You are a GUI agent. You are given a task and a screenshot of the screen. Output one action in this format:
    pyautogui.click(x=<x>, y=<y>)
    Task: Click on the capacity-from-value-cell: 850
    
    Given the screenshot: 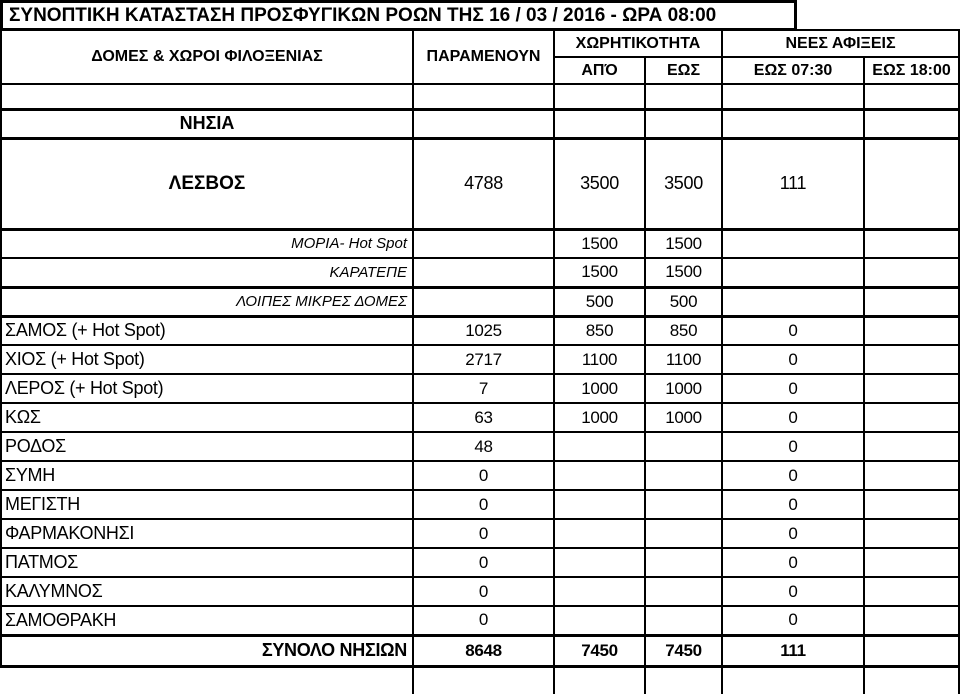 What is the action you would take?
    pyautogui.click(x=599, y=330)
    